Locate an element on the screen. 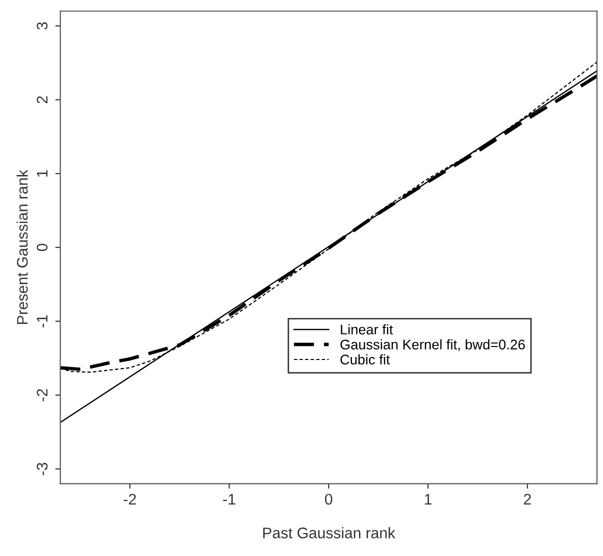 Image resolution: width=603 pixels, height=556 pixels. x-tick-label: 1 is located at coordinates (428, 499).